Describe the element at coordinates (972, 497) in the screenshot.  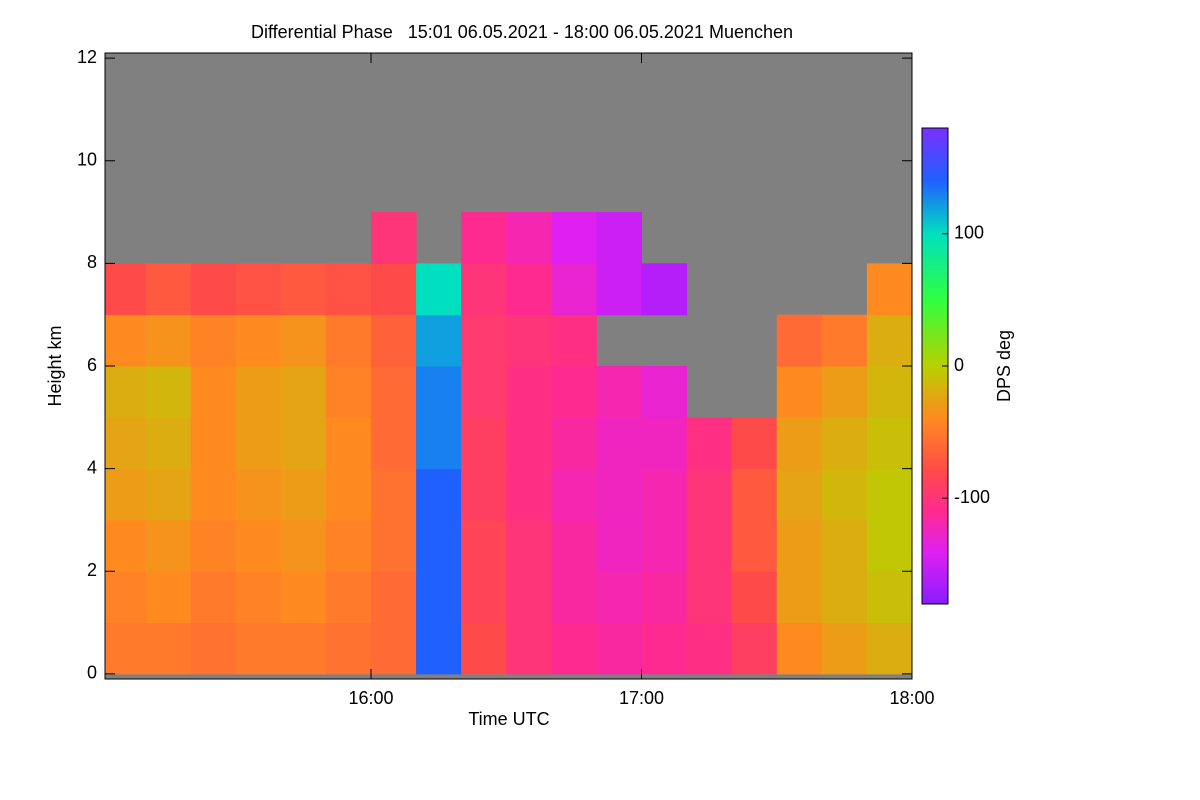
I see `colorbar-tick-label: -100` at that location.